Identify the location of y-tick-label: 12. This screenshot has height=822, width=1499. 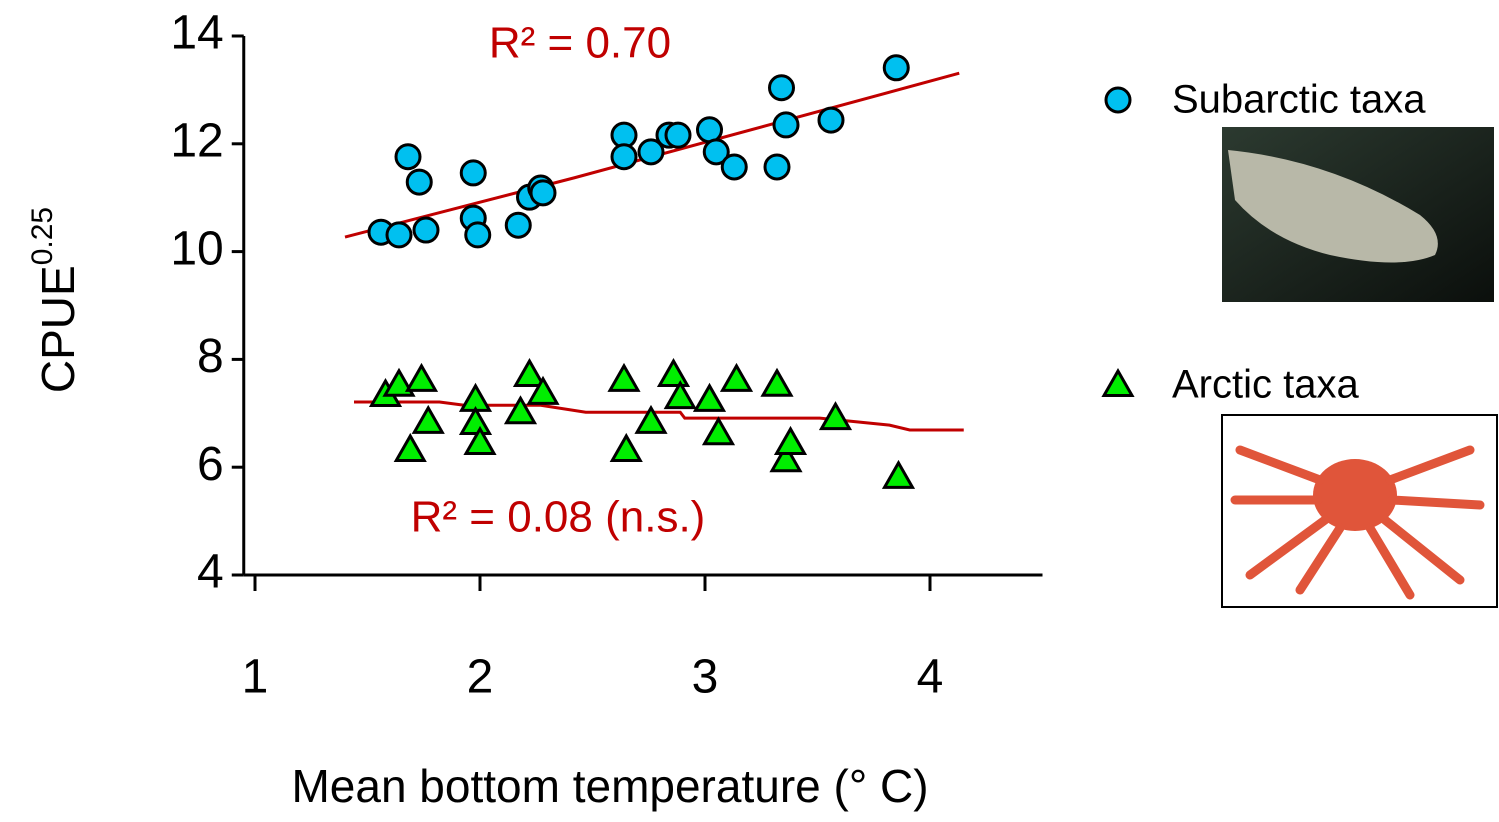
(196, 140).